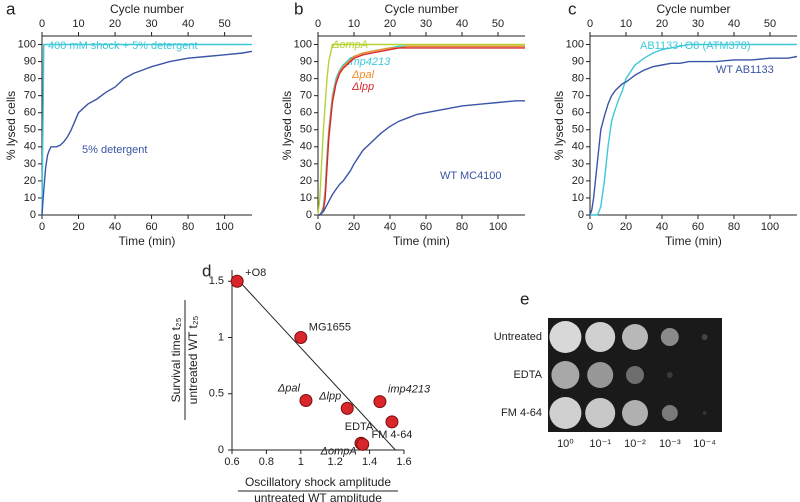  Describe the element at coordinates (289, 388) in the screenshot. I see `point-label: Δpal` at that location.